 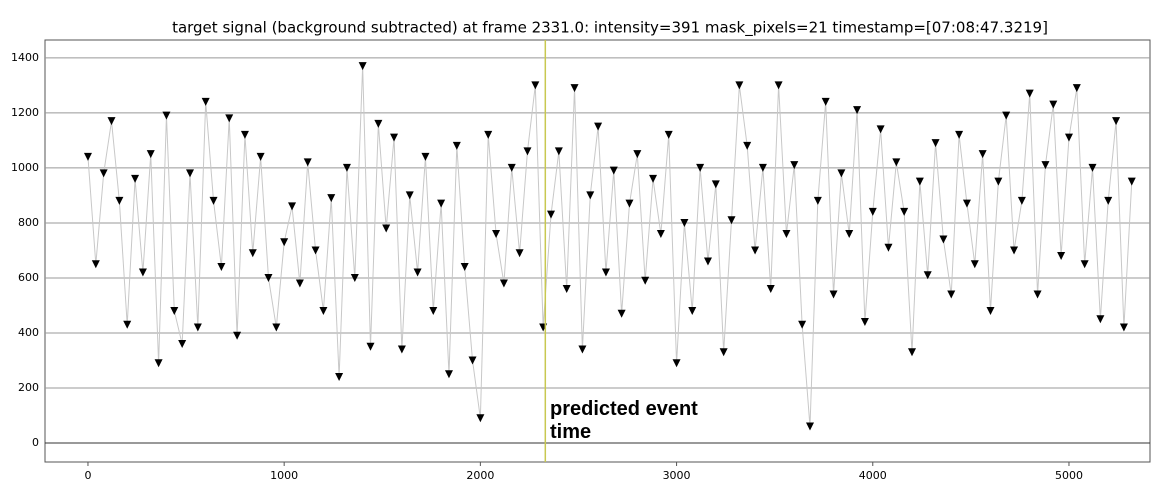 I want to click on y-tick-label: 1000, so click(x=25, y=167).